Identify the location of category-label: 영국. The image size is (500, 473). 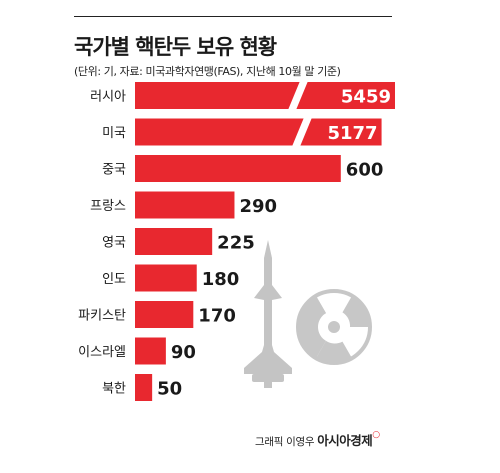
(114, 243).